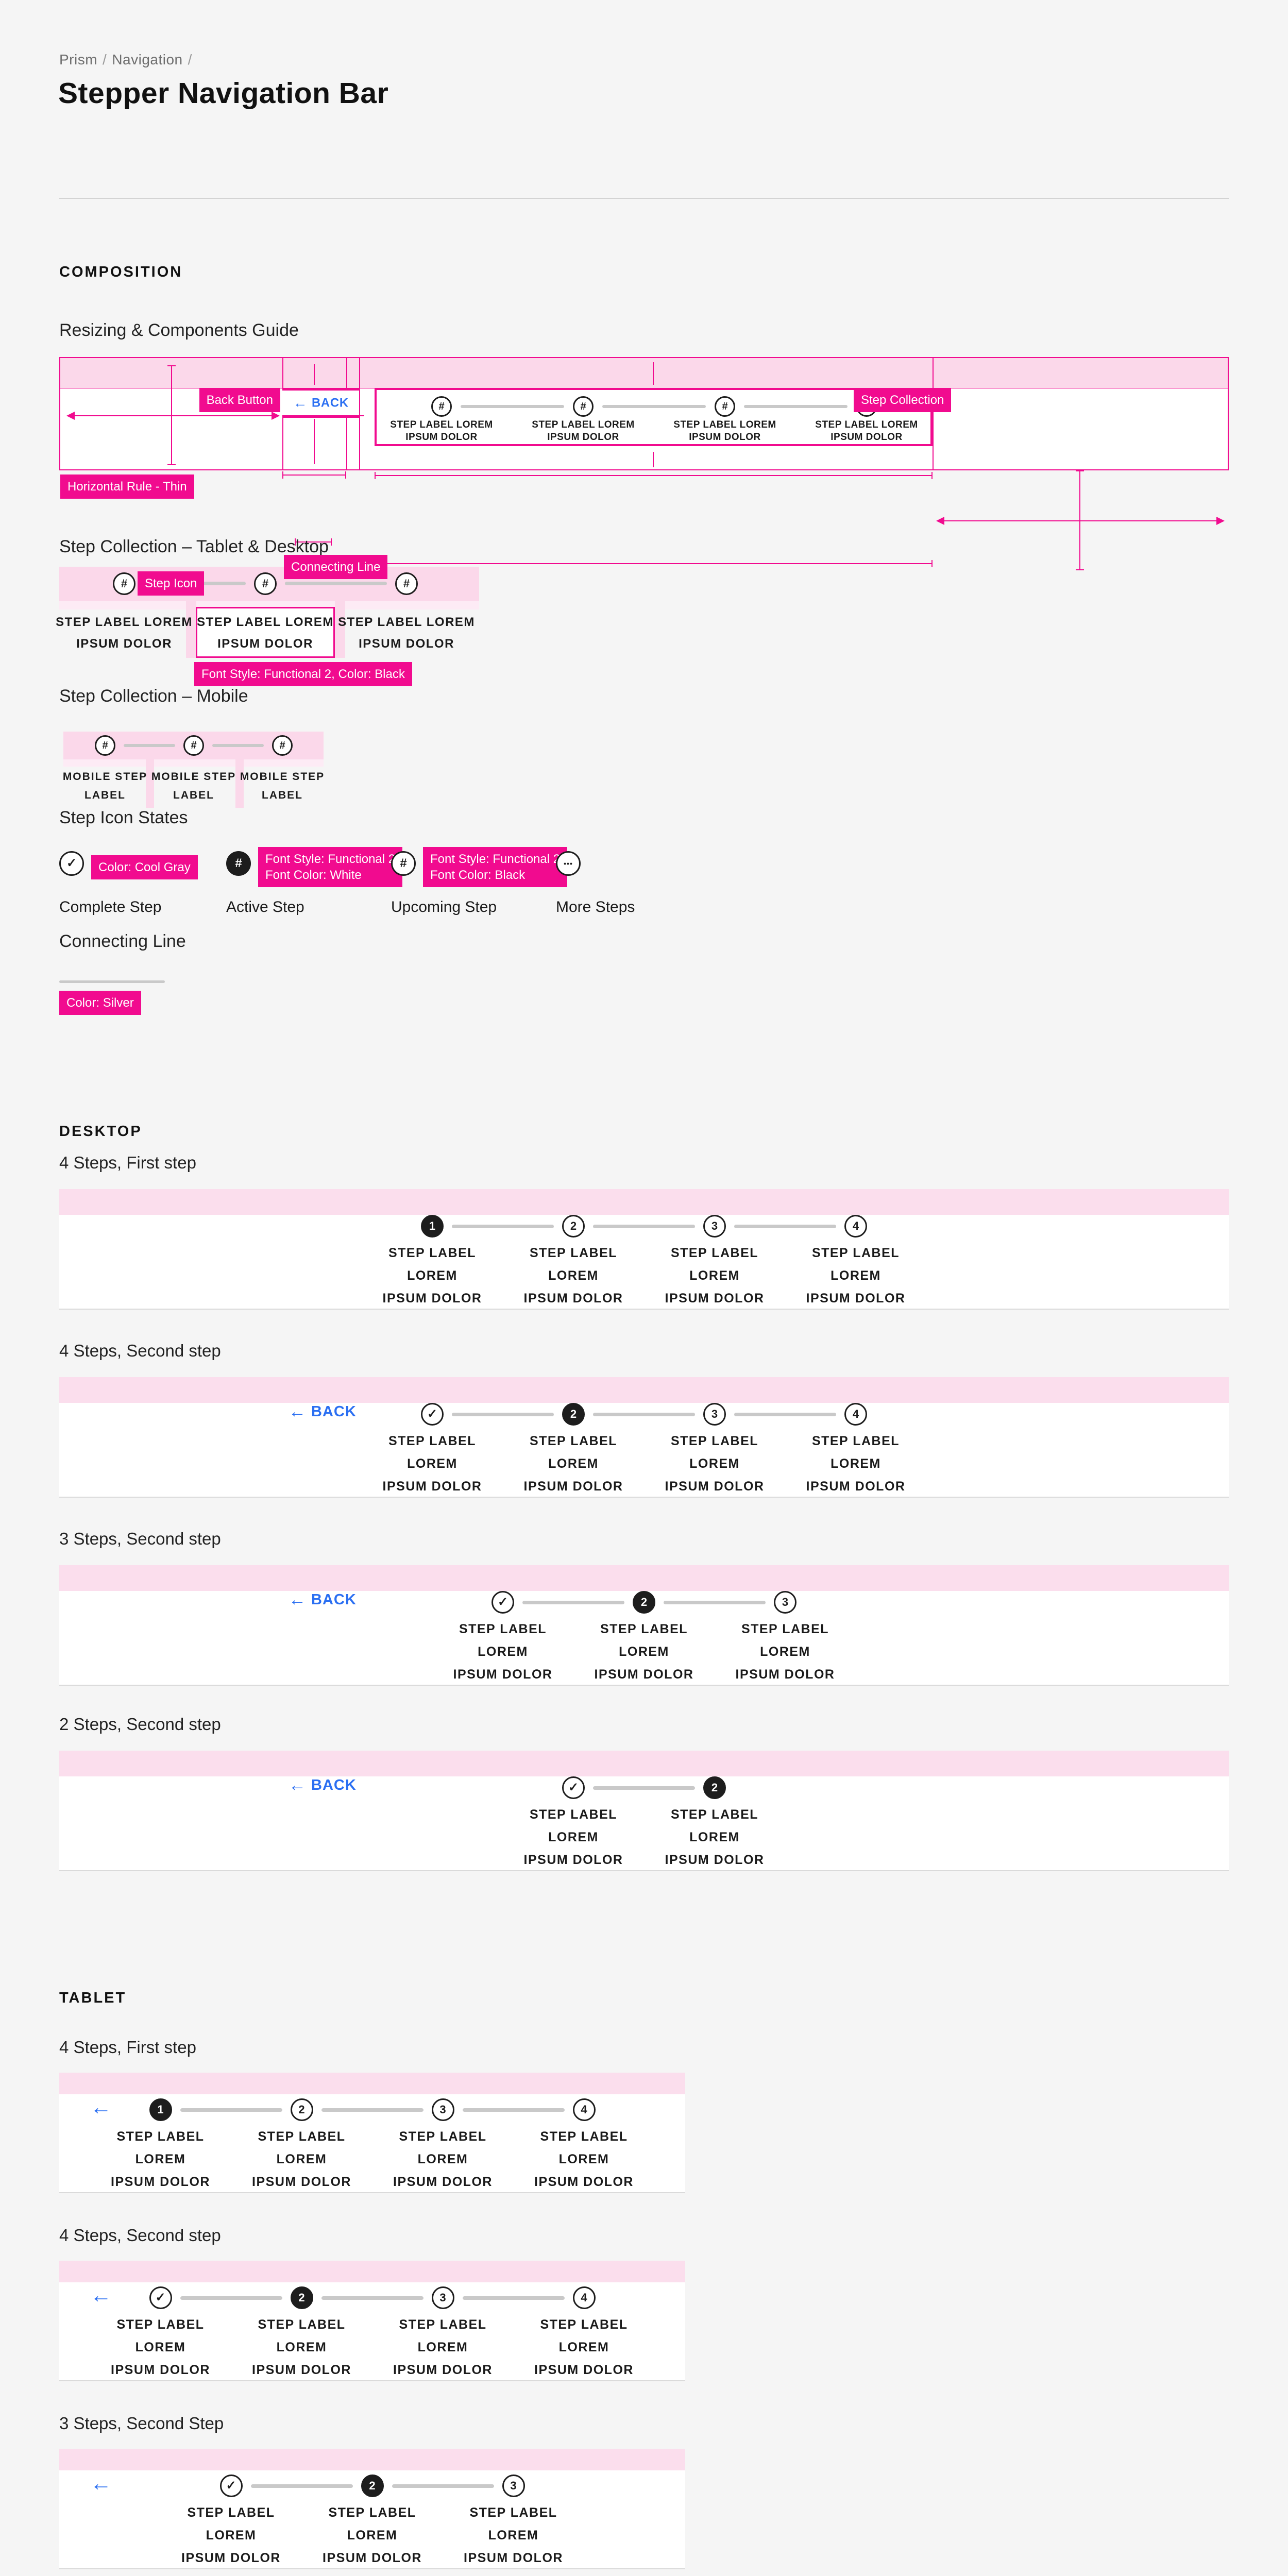  What do you see at coordinates (654, 475) in the screenshot?
I see `collection-width-measure` at bounding box center [654, 475].